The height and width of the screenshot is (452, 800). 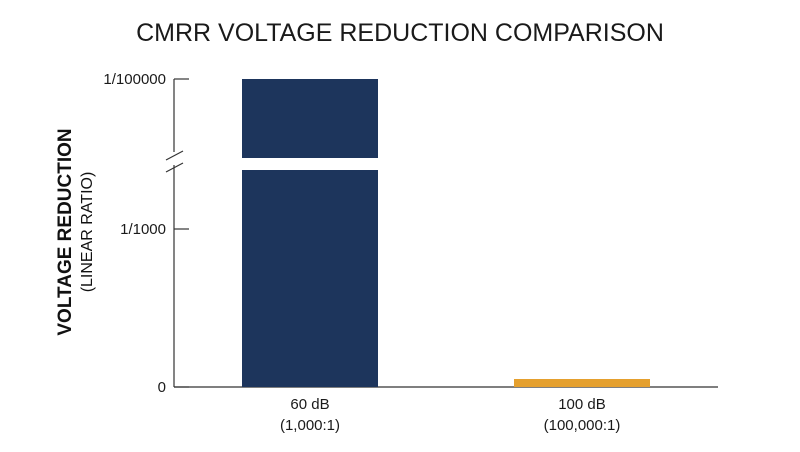 I want to click on y-tick-label: 0, so click(x=162, y=387).